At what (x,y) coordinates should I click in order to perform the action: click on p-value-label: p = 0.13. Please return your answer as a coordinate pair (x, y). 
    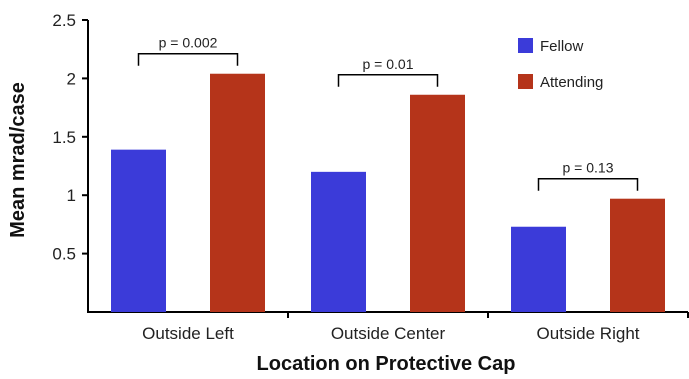
    Looking at the image, I should click on (588, 168).